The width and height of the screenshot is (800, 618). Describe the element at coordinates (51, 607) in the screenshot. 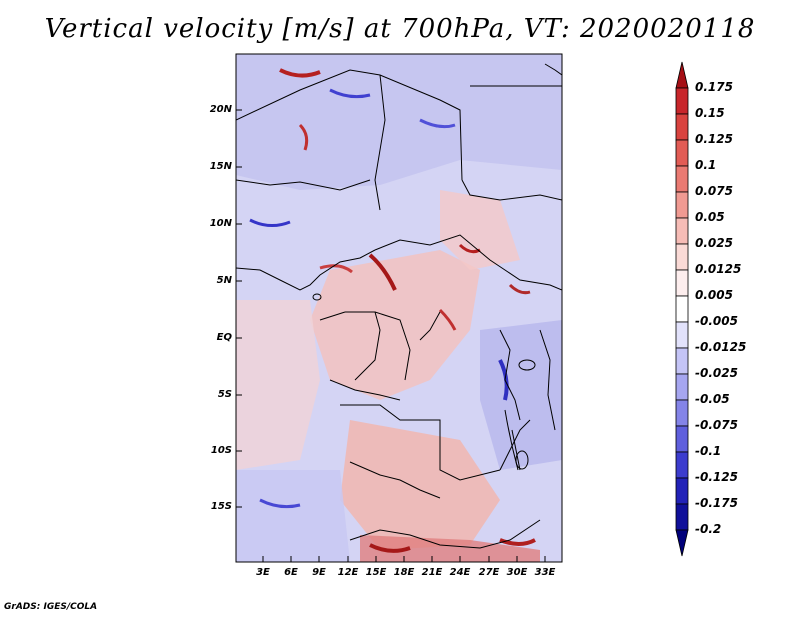

I see `credit-text: GrADS: IGES/COLA` at that location.